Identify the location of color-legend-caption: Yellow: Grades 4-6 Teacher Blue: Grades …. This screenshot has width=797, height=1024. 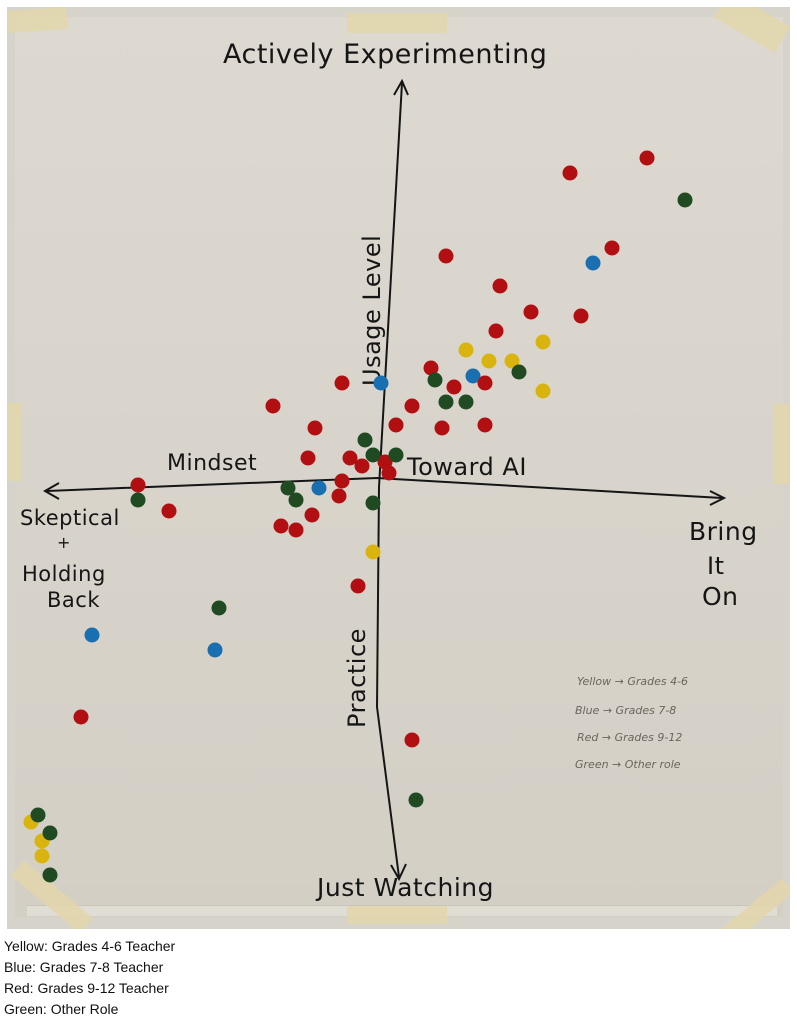
(89, 978).